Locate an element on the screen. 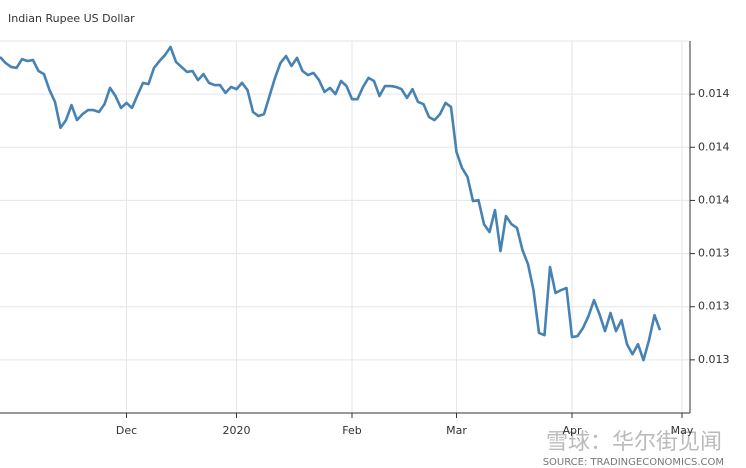 This screenshot has width=746, height=468. x-tick-label: 2020 is located at coordinates (237, 430).